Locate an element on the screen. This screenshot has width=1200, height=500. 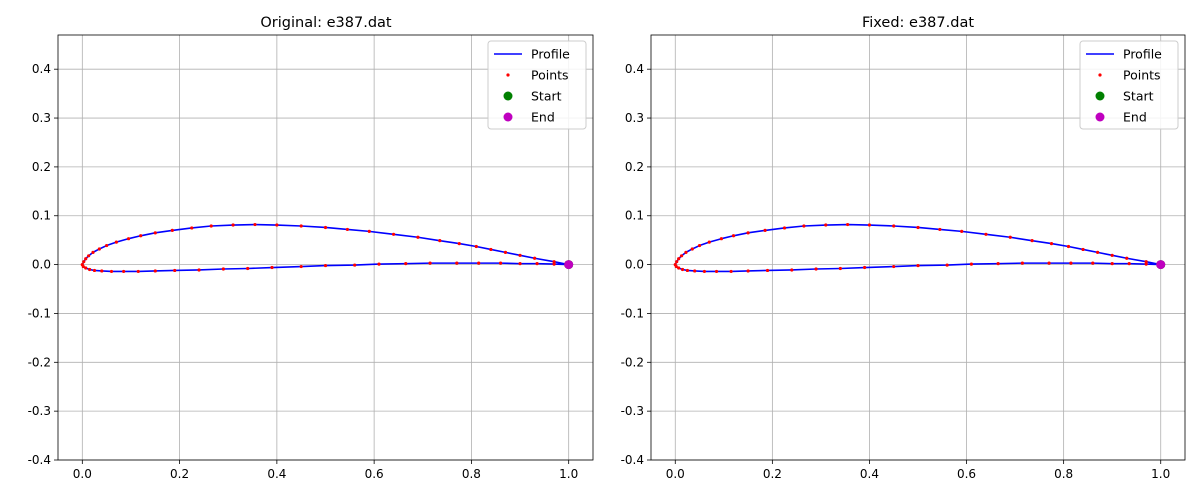
y-tick-label: 0.4 is located at coordinates (634, 69).